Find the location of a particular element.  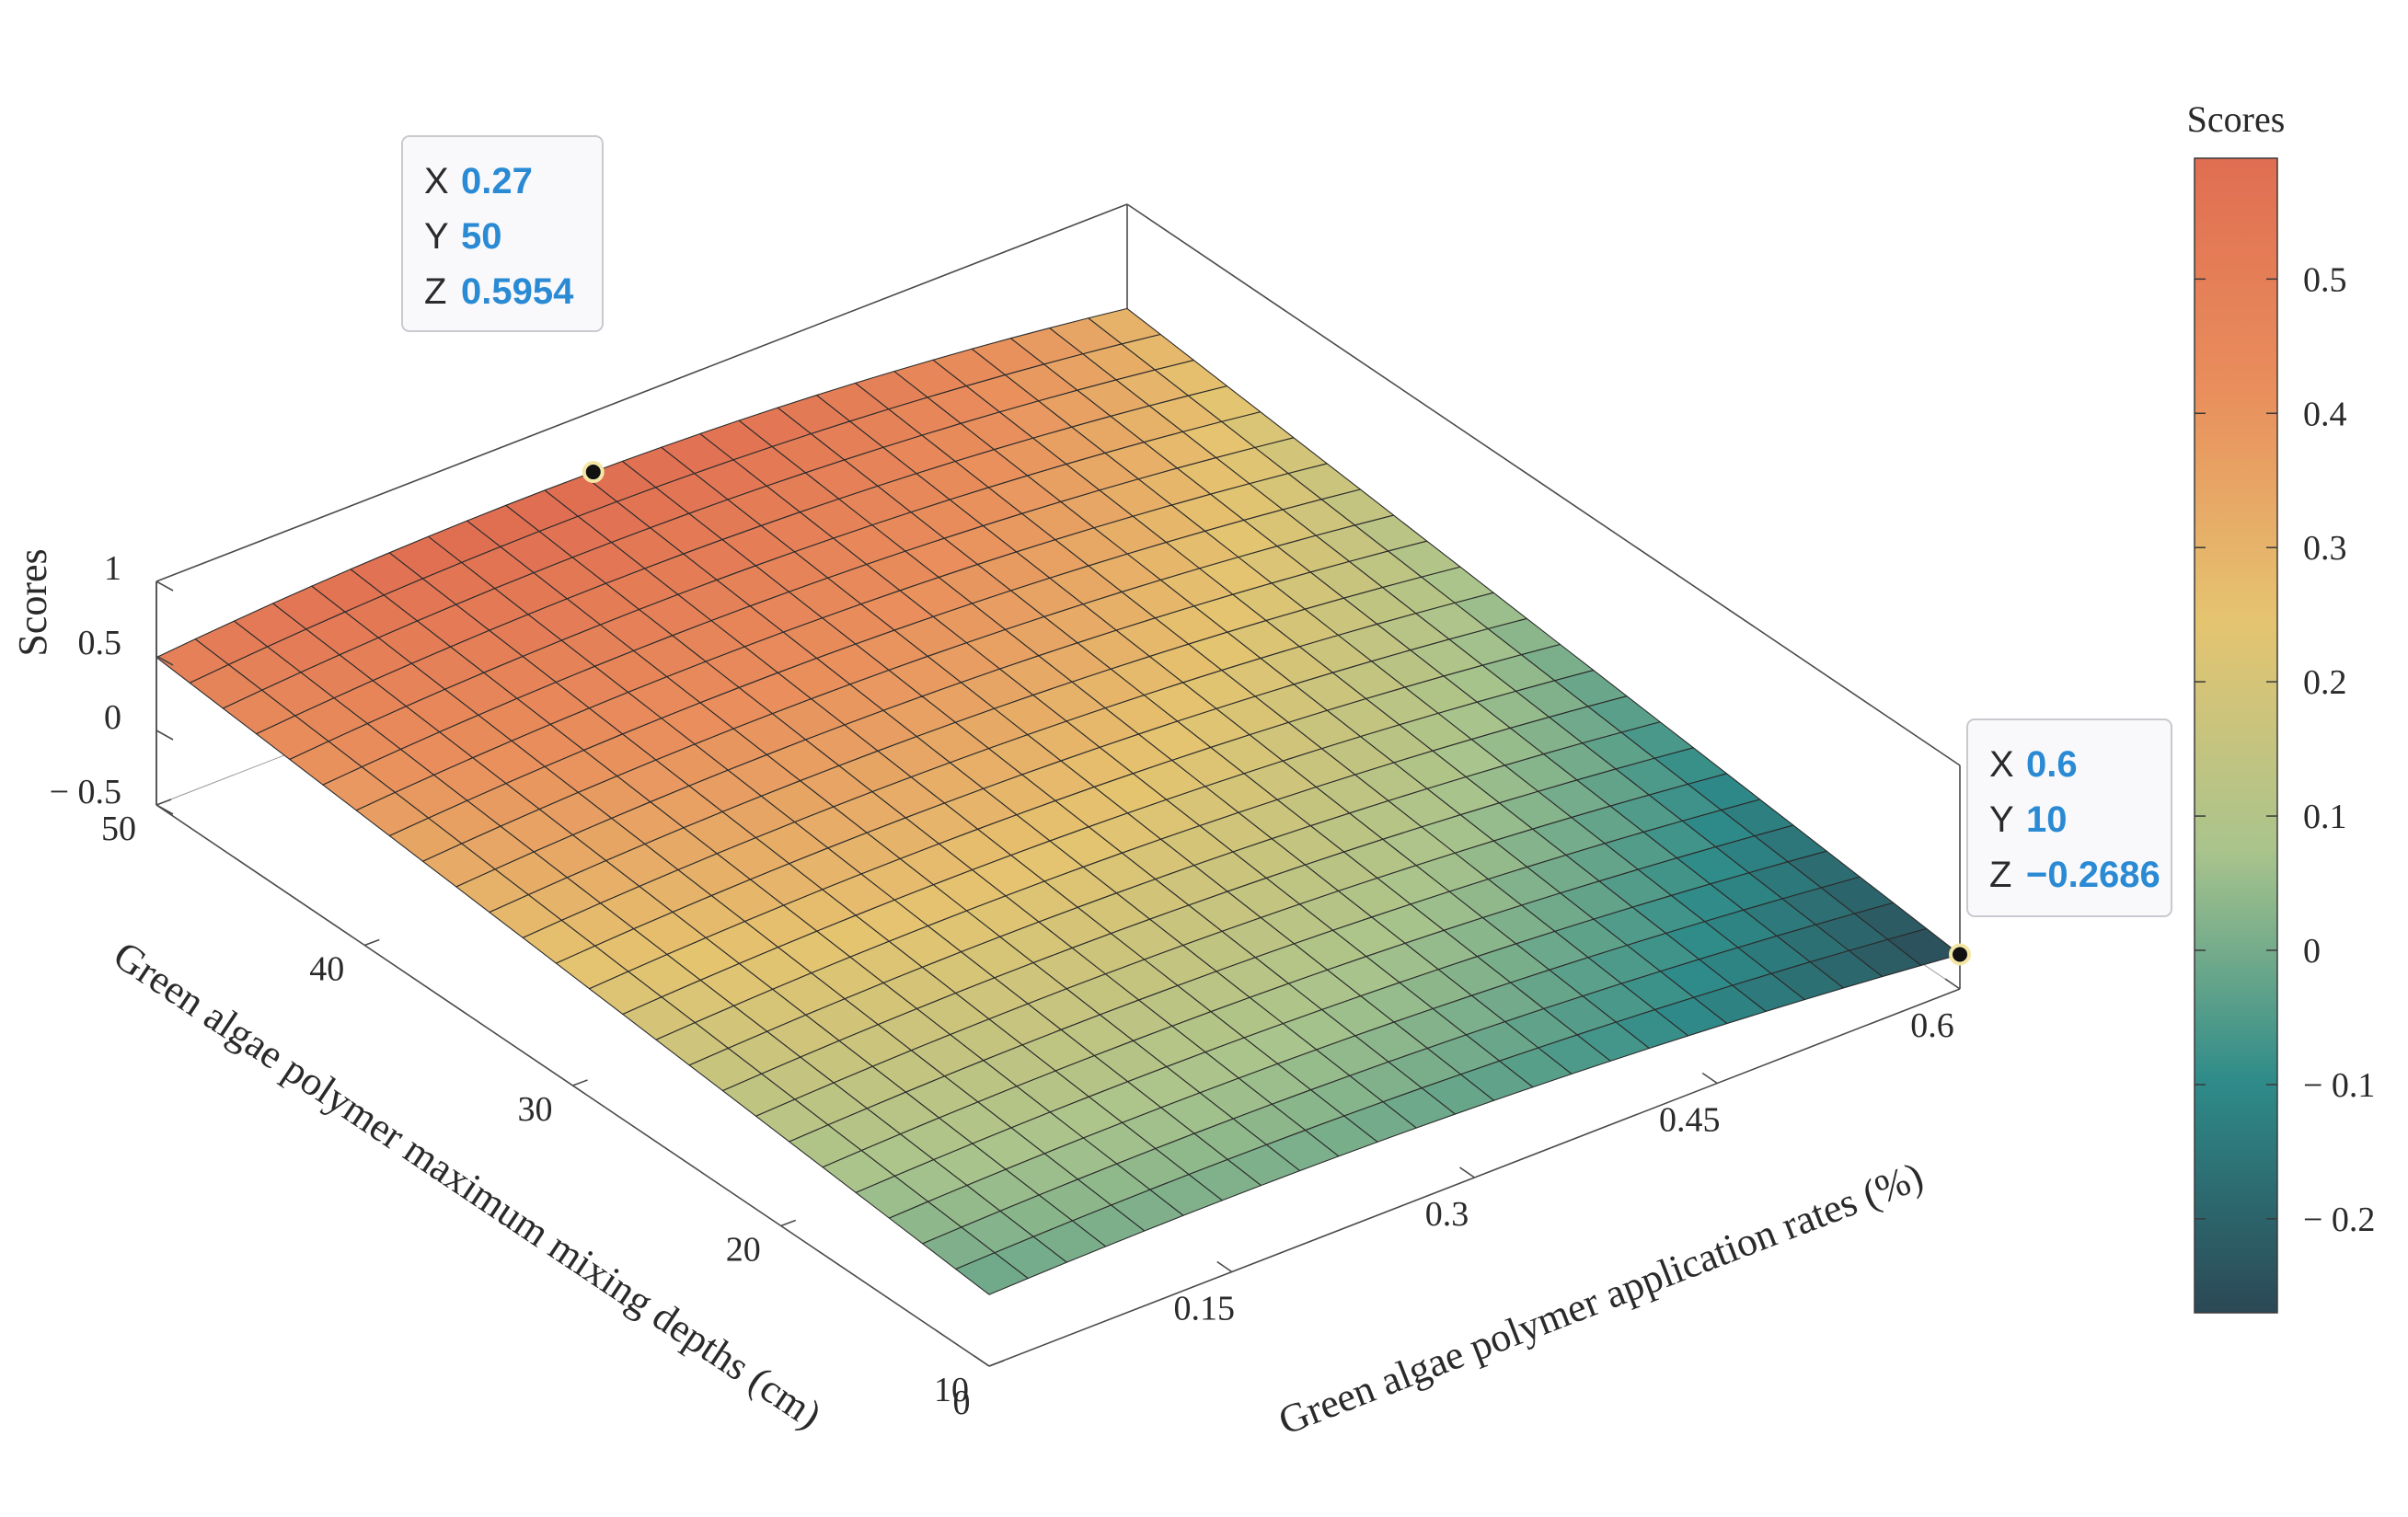

datatip-z-value: −0.2686 is located at coordinates (2093, 875).